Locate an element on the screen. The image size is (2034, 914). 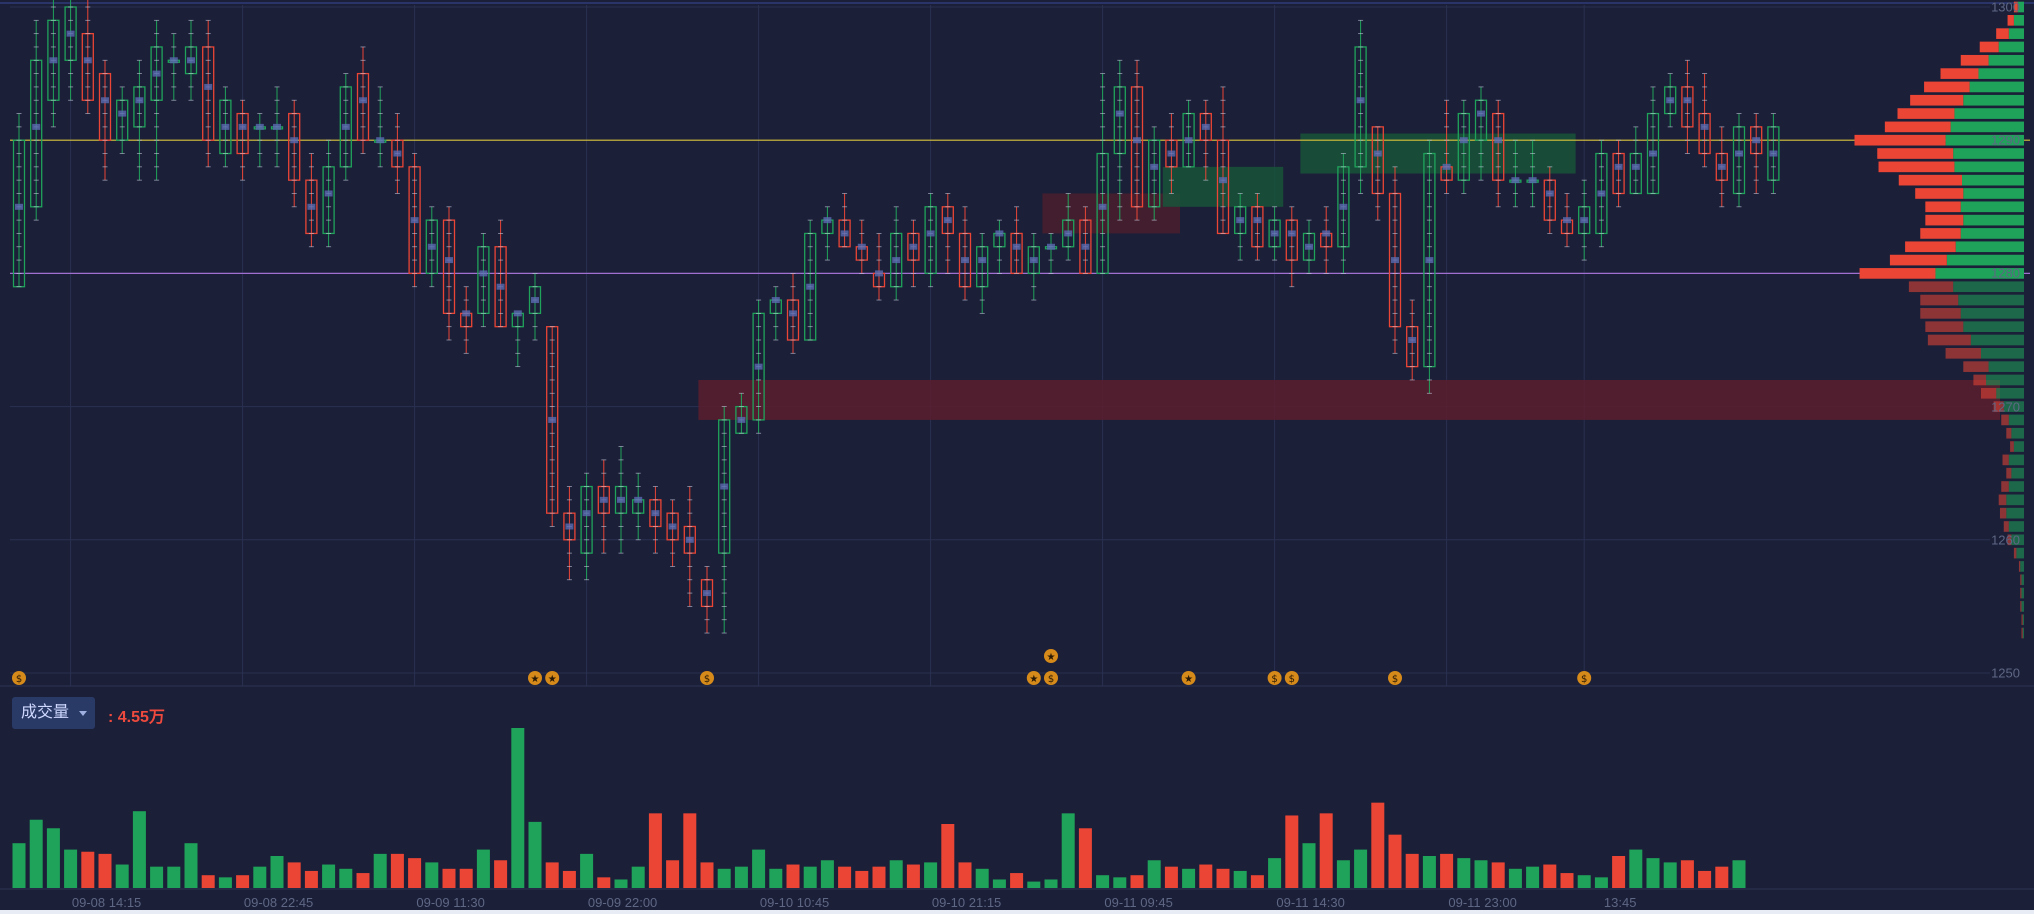
price-tick-label: 1300 is located at coordinates (2005, 7).